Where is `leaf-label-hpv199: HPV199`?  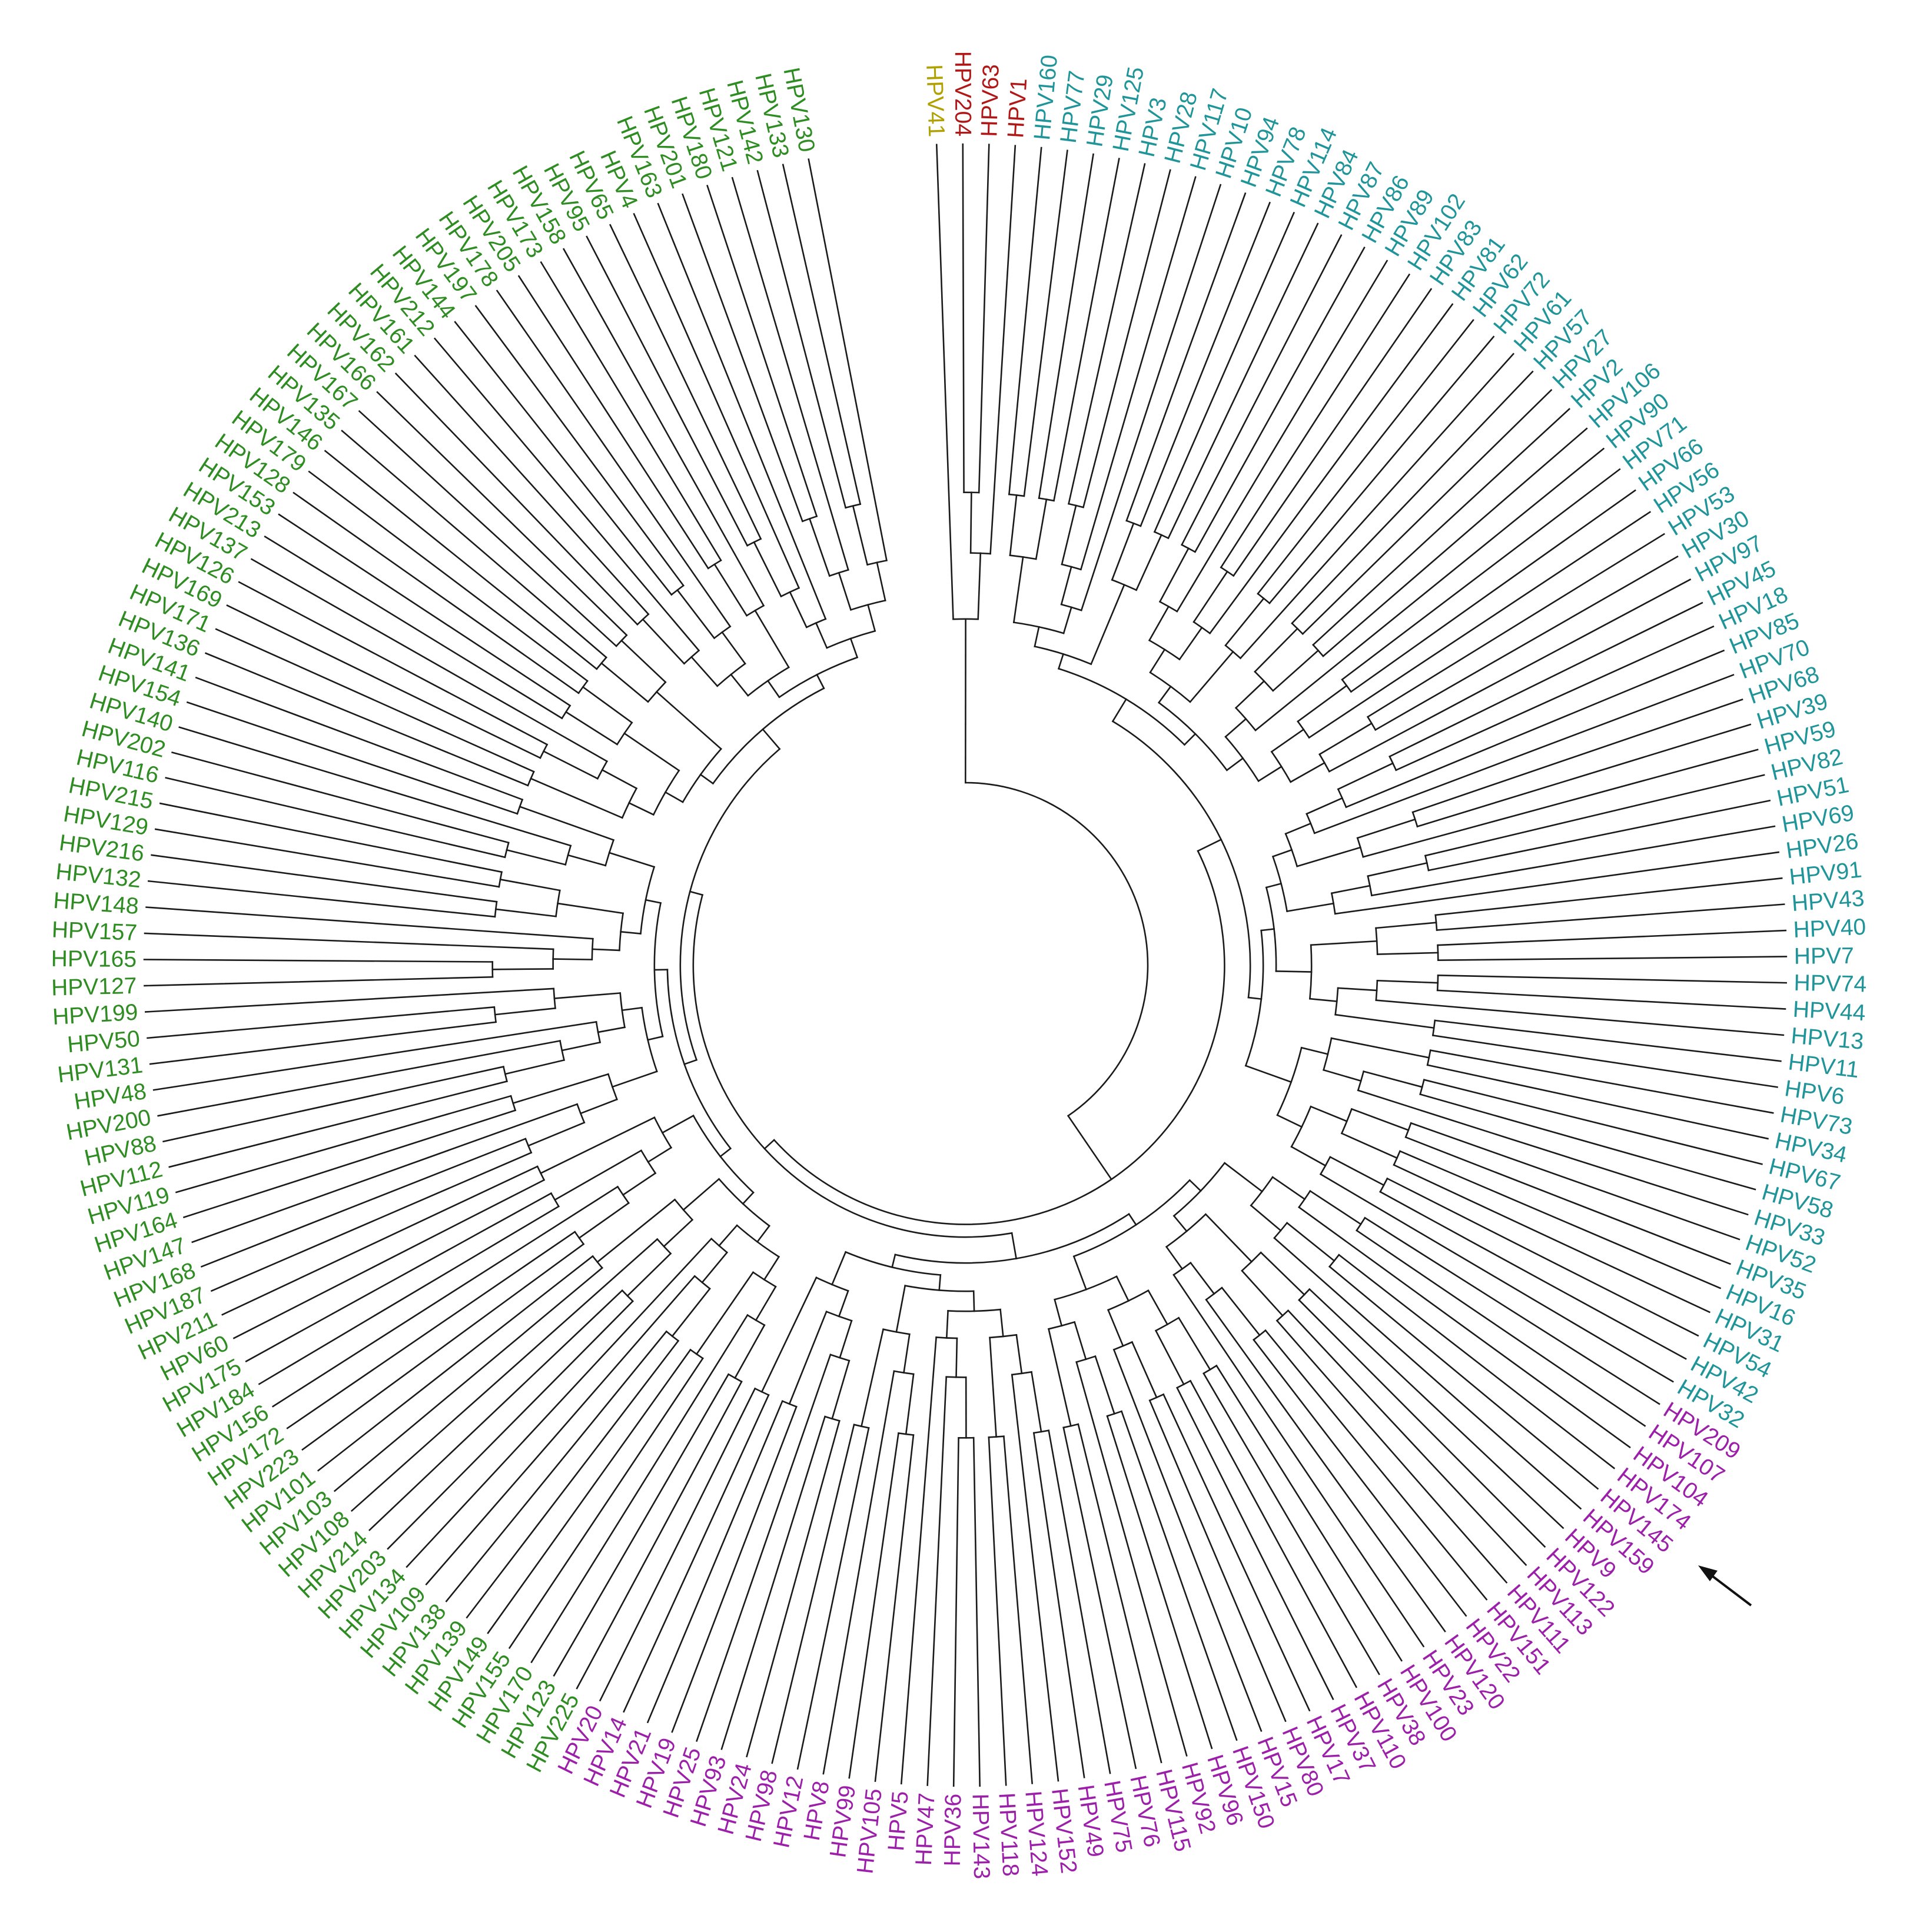 leaf-label-hpv199: HPV199 is located at coordinates (95, 1015).